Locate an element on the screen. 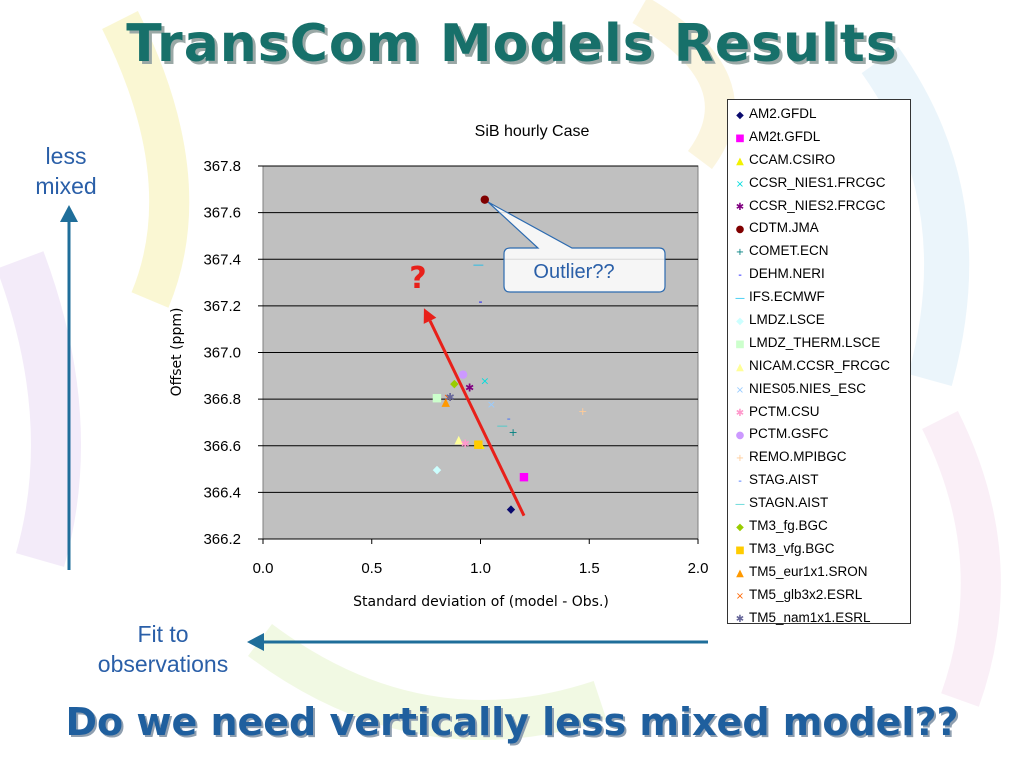 The height and width of the screenshot is (768, 1024). less-mixed-line-1: less is located at coordinates (66, 156).